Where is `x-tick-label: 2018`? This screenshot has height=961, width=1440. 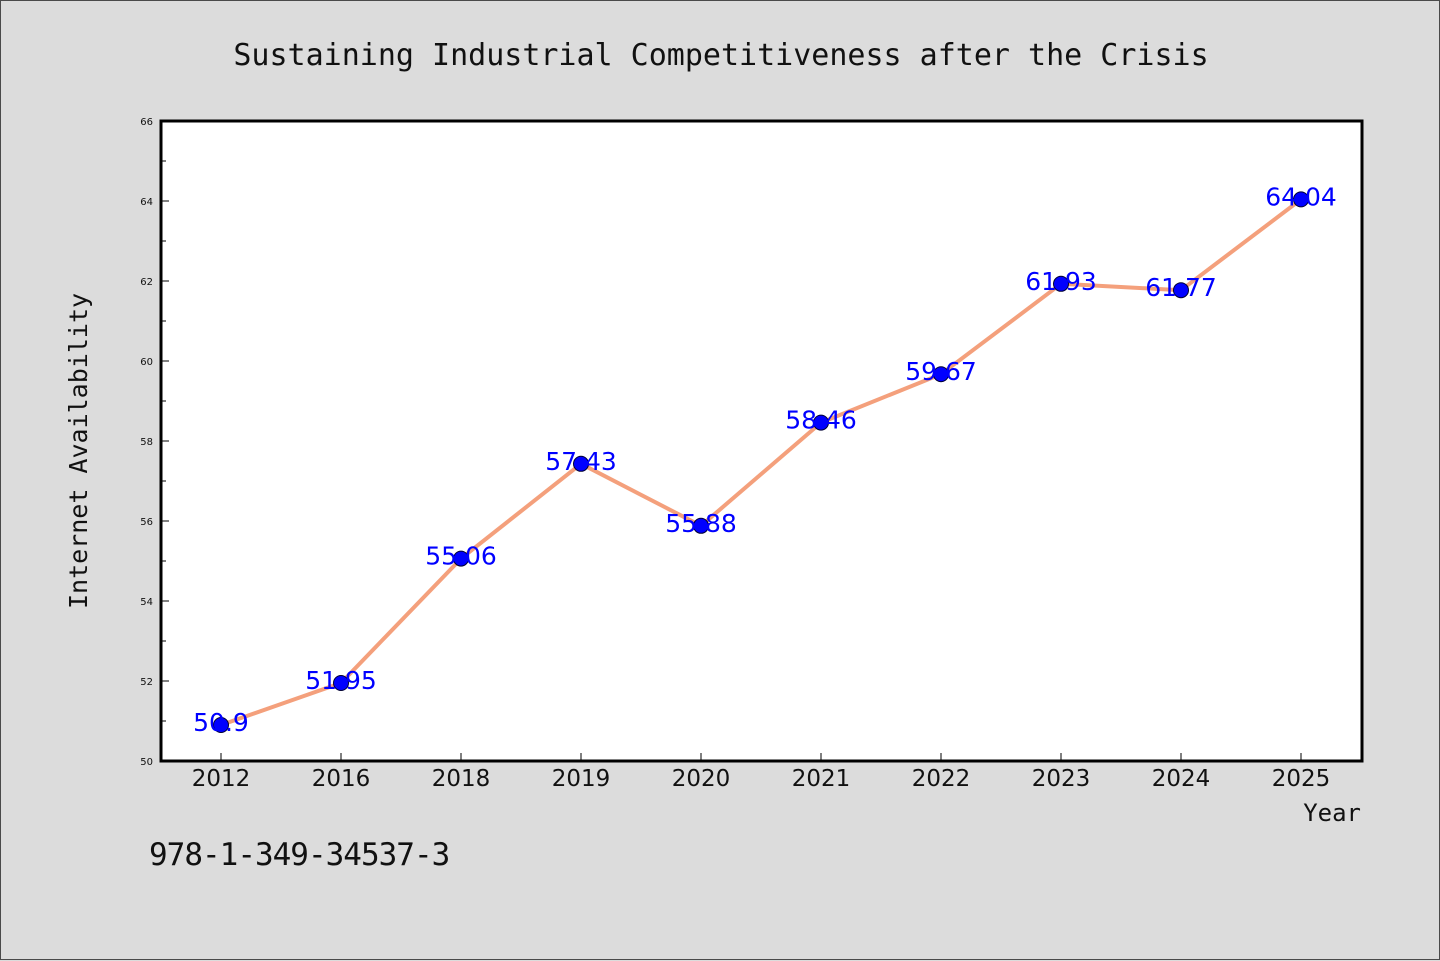 x-tick-label: 2018 is located at coordinates (461, 779).